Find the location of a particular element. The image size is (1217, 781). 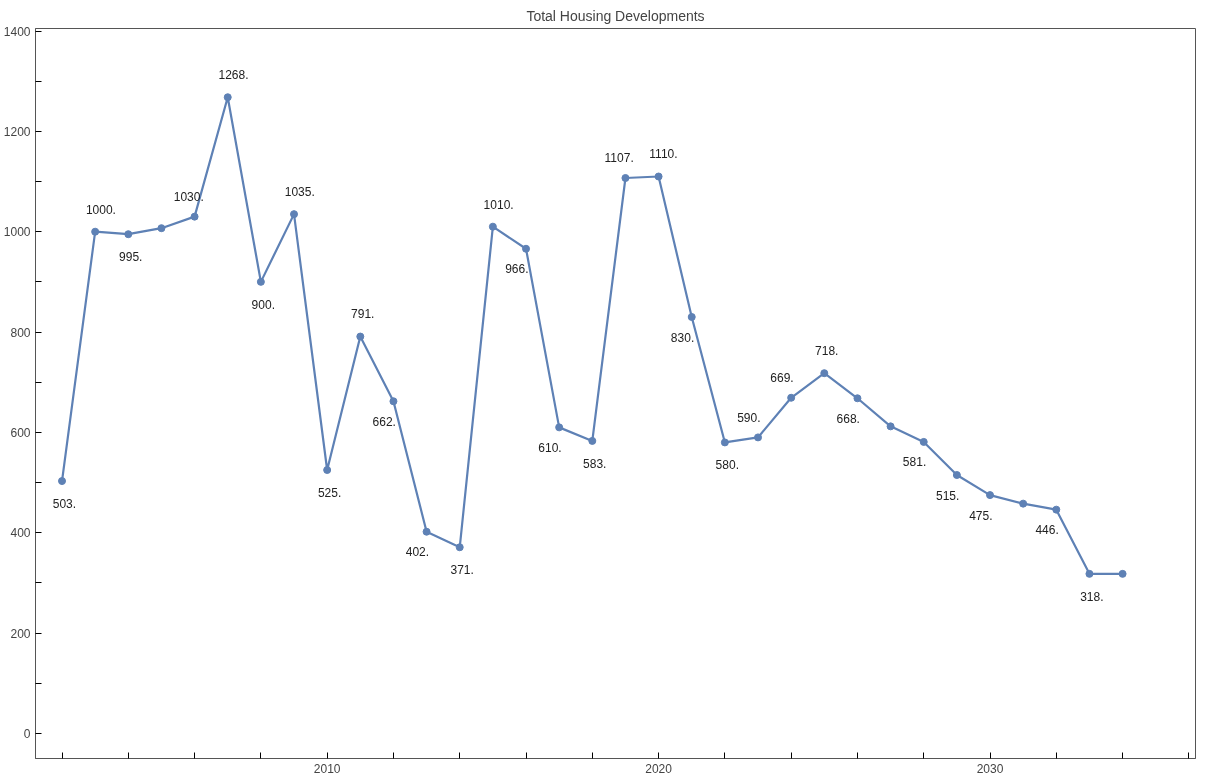

y-tick-label: 400 is located at coordinates (20, 533).